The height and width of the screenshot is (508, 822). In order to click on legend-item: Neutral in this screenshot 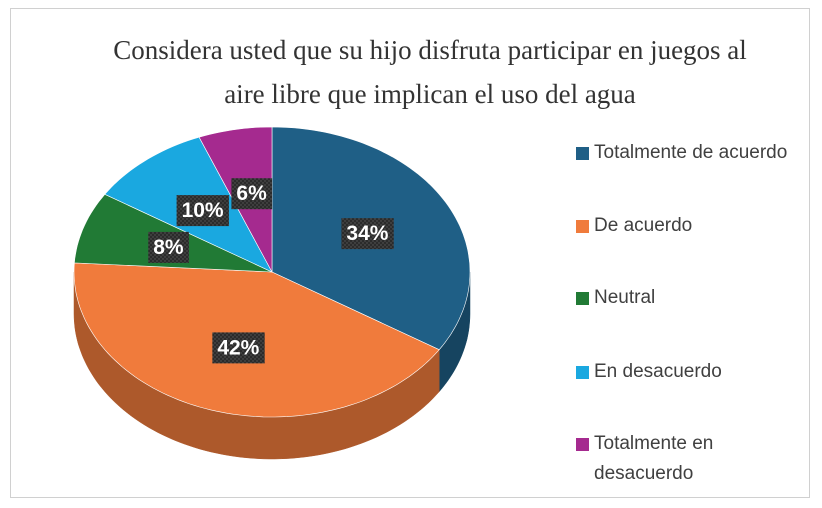, I will do `click(693, 298)`.